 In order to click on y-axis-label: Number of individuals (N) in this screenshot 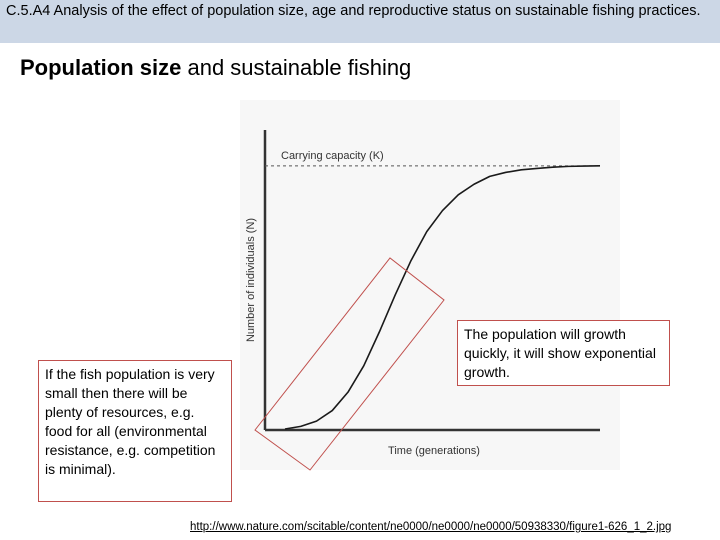, I will do `click(251, 280)`.